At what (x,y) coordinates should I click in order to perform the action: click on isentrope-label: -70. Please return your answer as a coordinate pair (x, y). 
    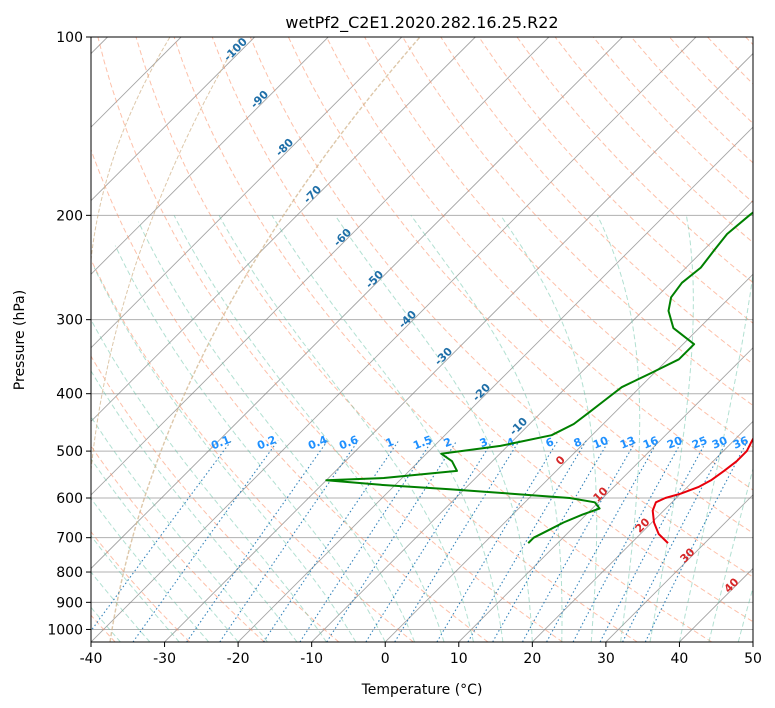
    Looking at the image, I should click on (312, 194).